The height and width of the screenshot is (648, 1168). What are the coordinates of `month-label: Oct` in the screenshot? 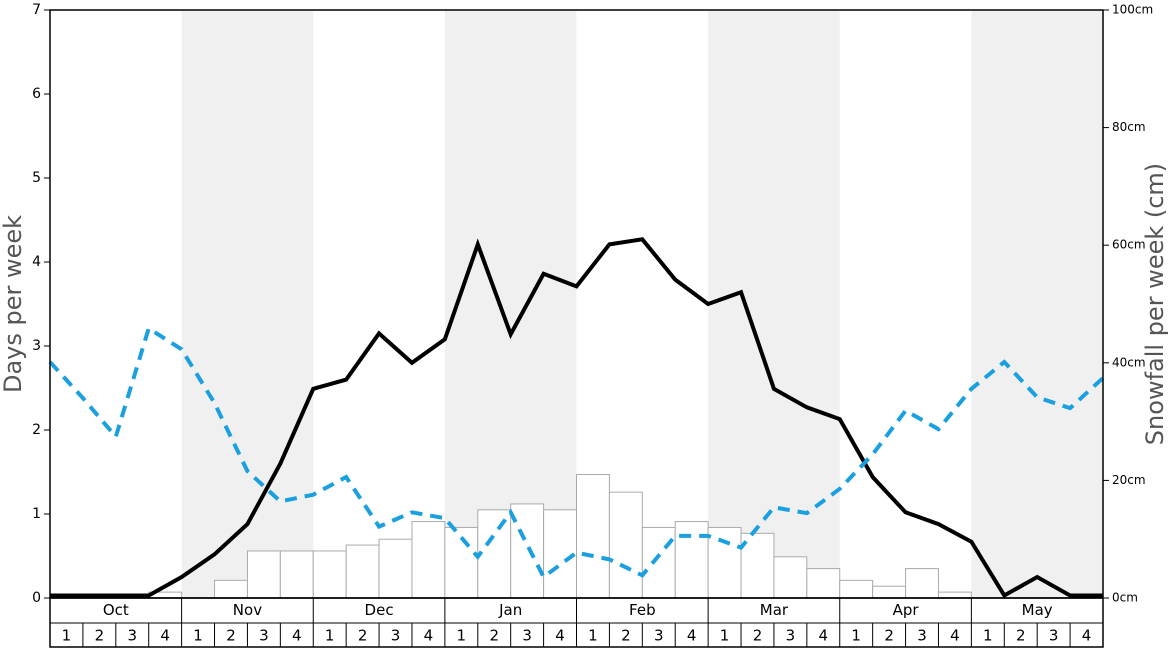 It's located at (116, 610).